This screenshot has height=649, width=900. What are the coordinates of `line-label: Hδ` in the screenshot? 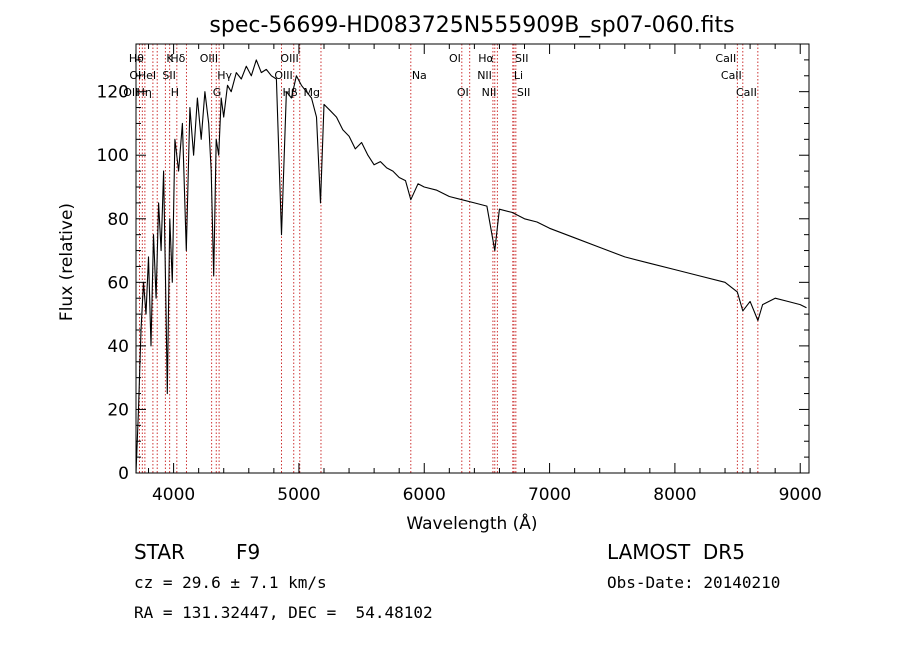 It's located at (177, 58).